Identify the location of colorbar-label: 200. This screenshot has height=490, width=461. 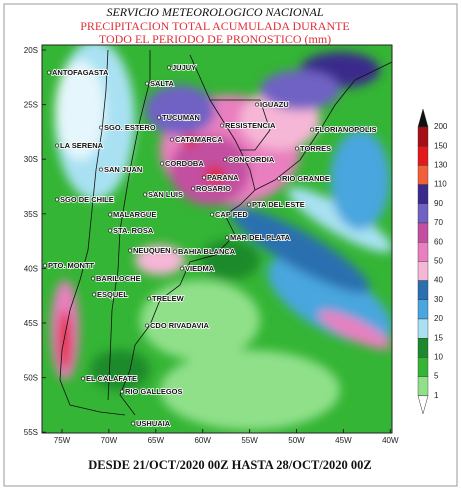
(441, 126).